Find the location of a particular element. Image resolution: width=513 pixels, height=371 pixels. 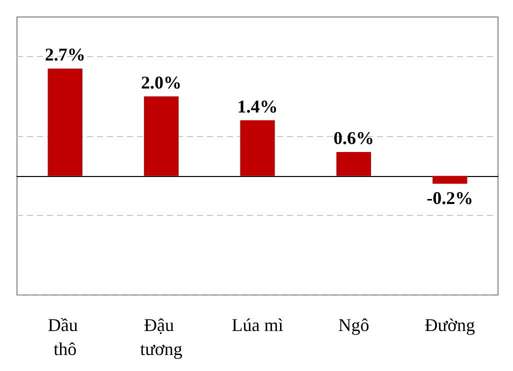

x-tick-label: Đậu tương is located at coordinates (161, 337).